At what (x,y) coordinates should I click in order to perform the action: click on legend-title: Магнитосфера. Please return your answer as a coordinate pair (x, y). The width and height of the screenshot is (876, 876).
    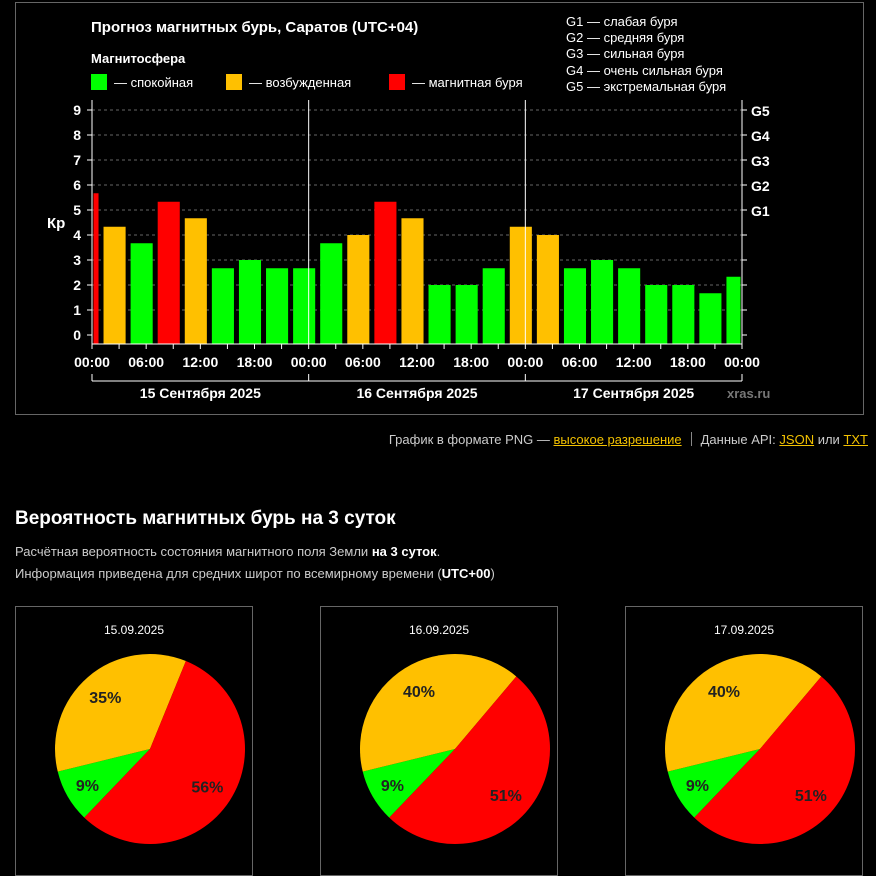
    Looking at the image, I should click on (138, 58).